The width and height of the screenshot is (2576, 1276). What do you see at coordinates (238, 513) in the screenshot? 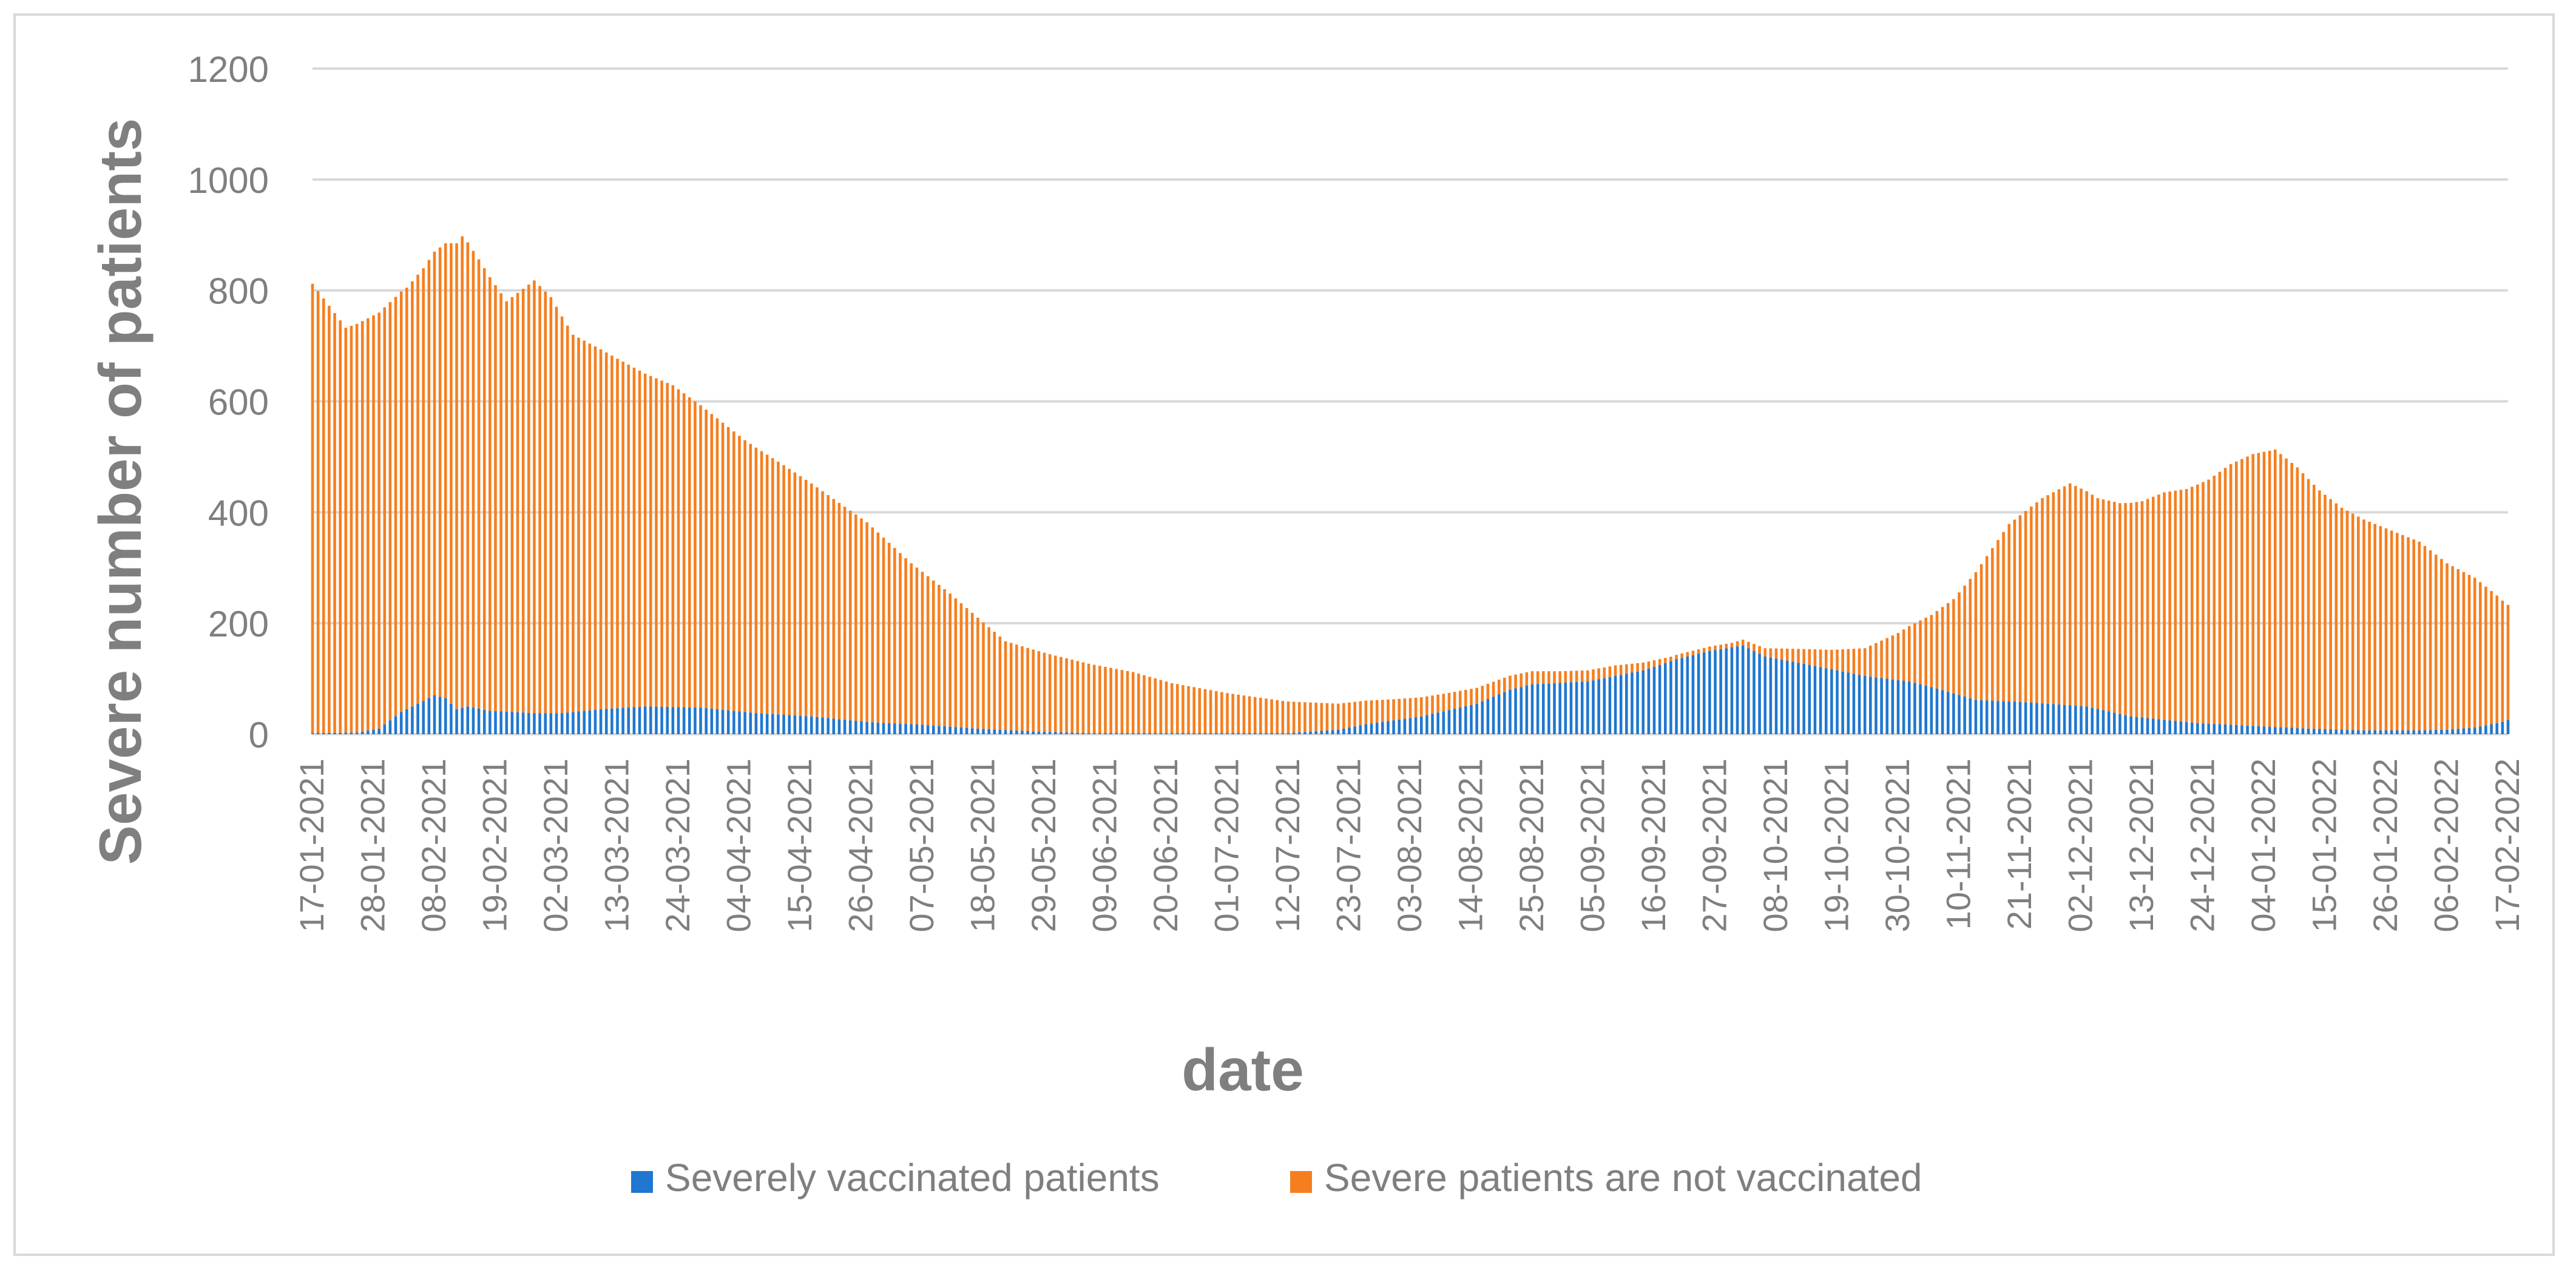
I see `y-tick-label: 400` at bounding box center [238, 513].